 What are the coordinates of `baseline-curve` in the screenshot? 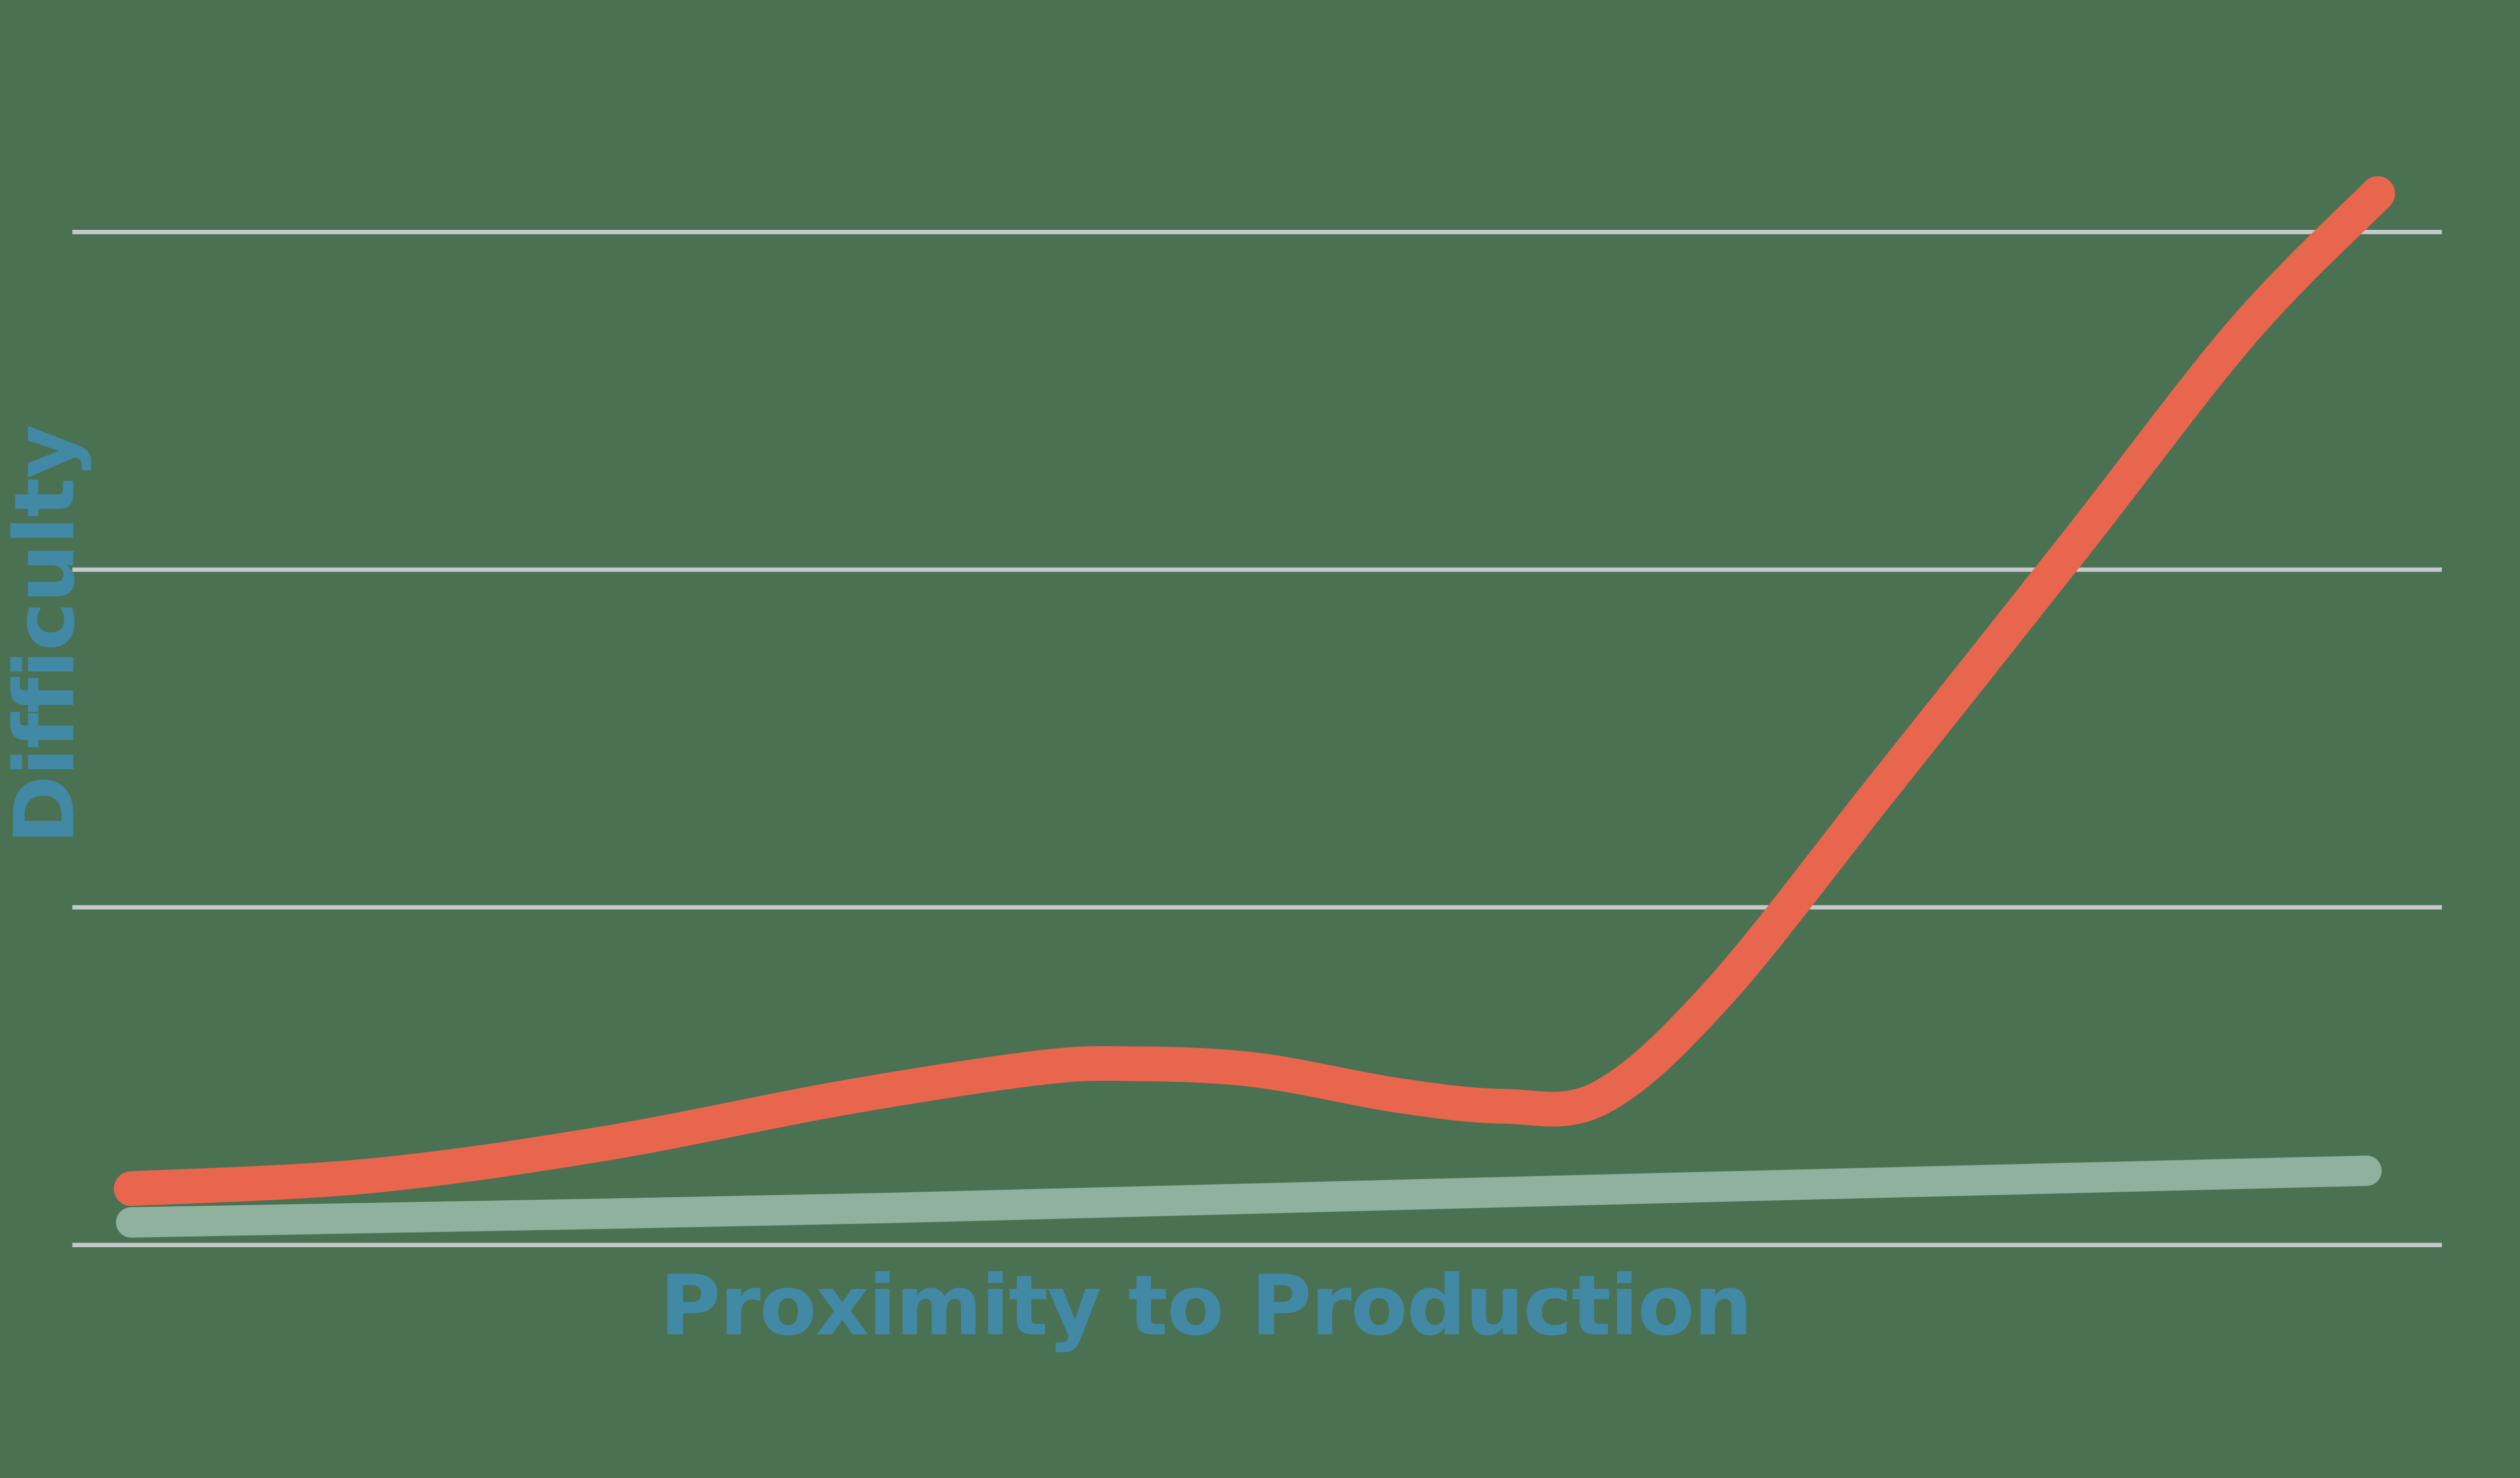 It's located at (1249, 1196).